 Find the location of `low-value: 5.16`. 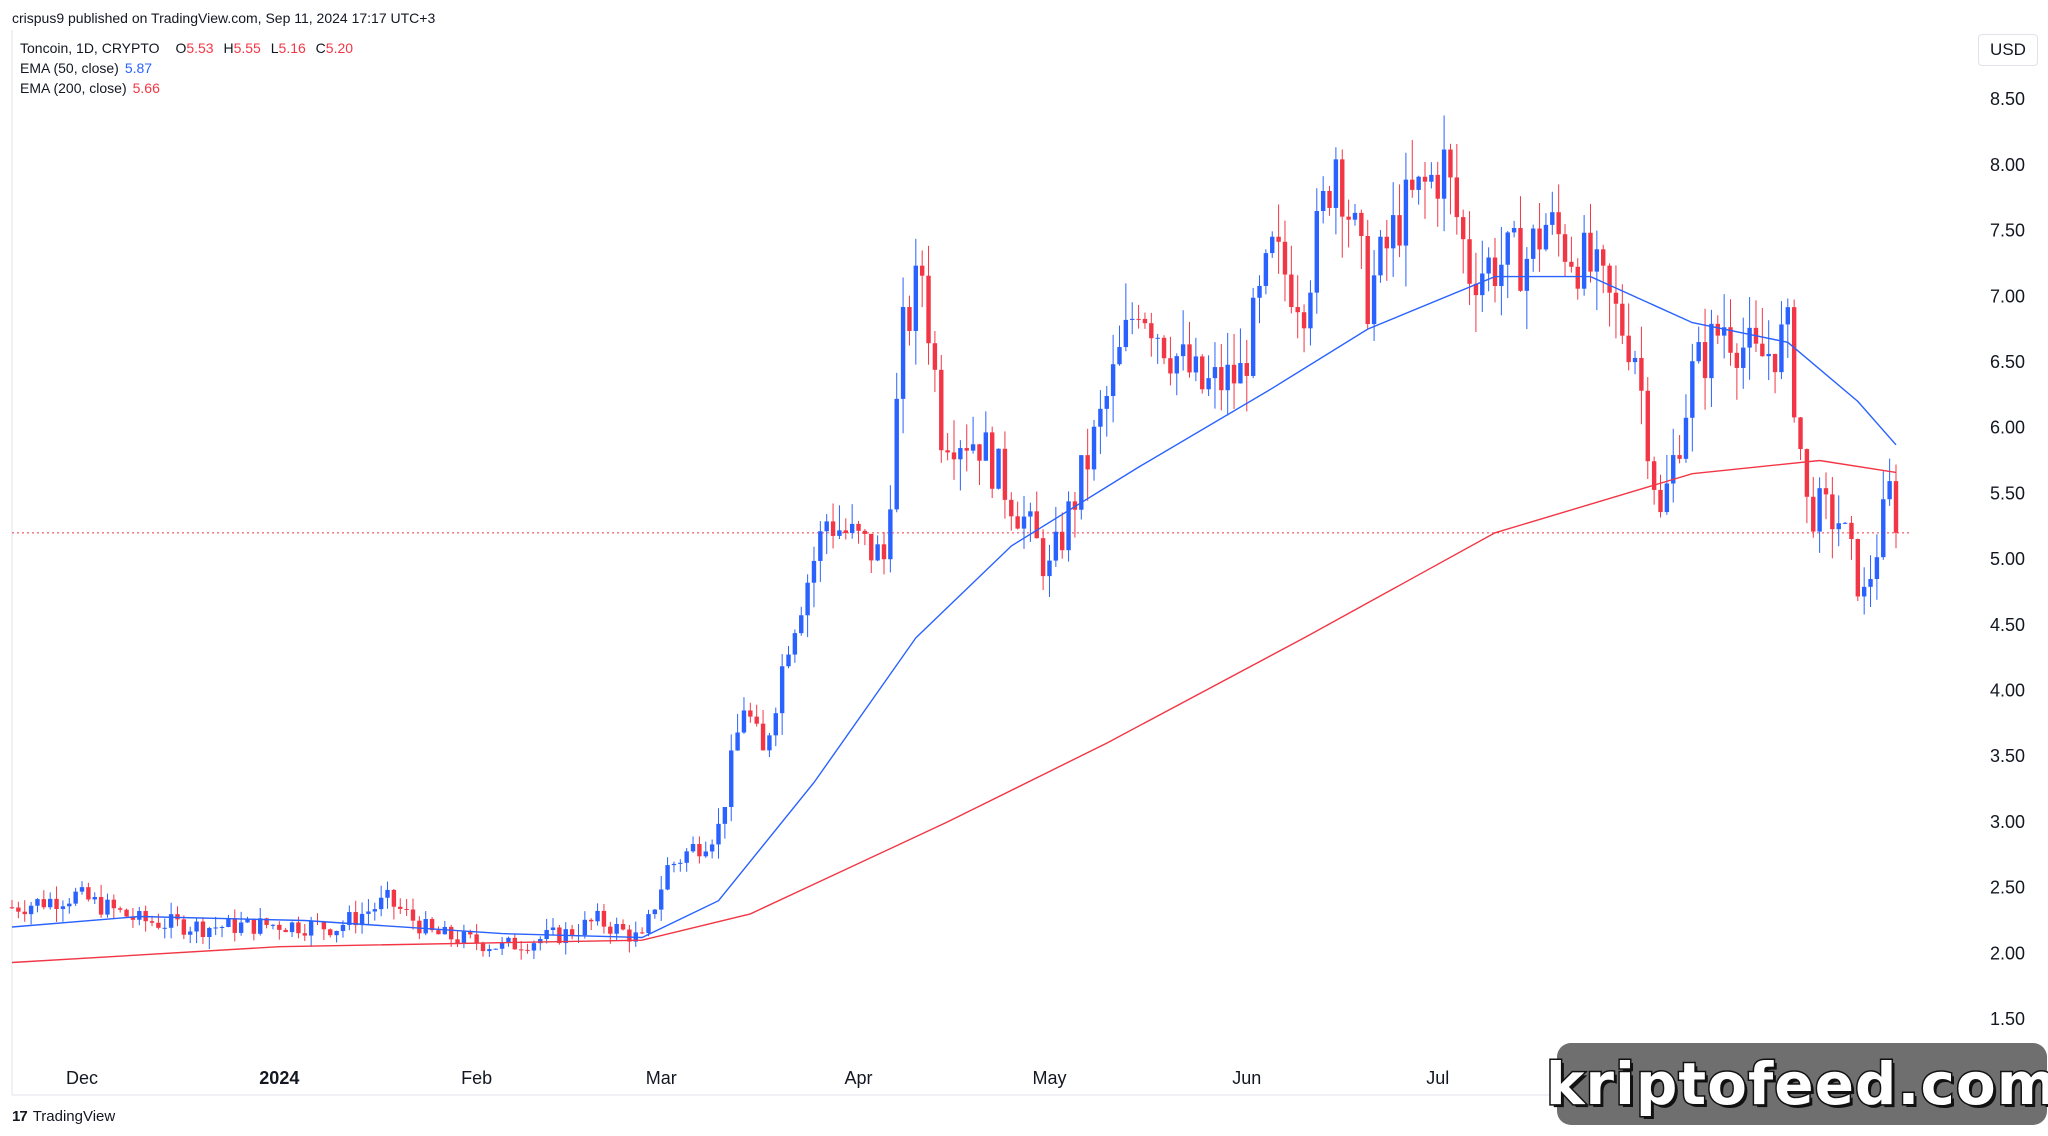

low-value: 5.16 is located at coordinates (292, 48).